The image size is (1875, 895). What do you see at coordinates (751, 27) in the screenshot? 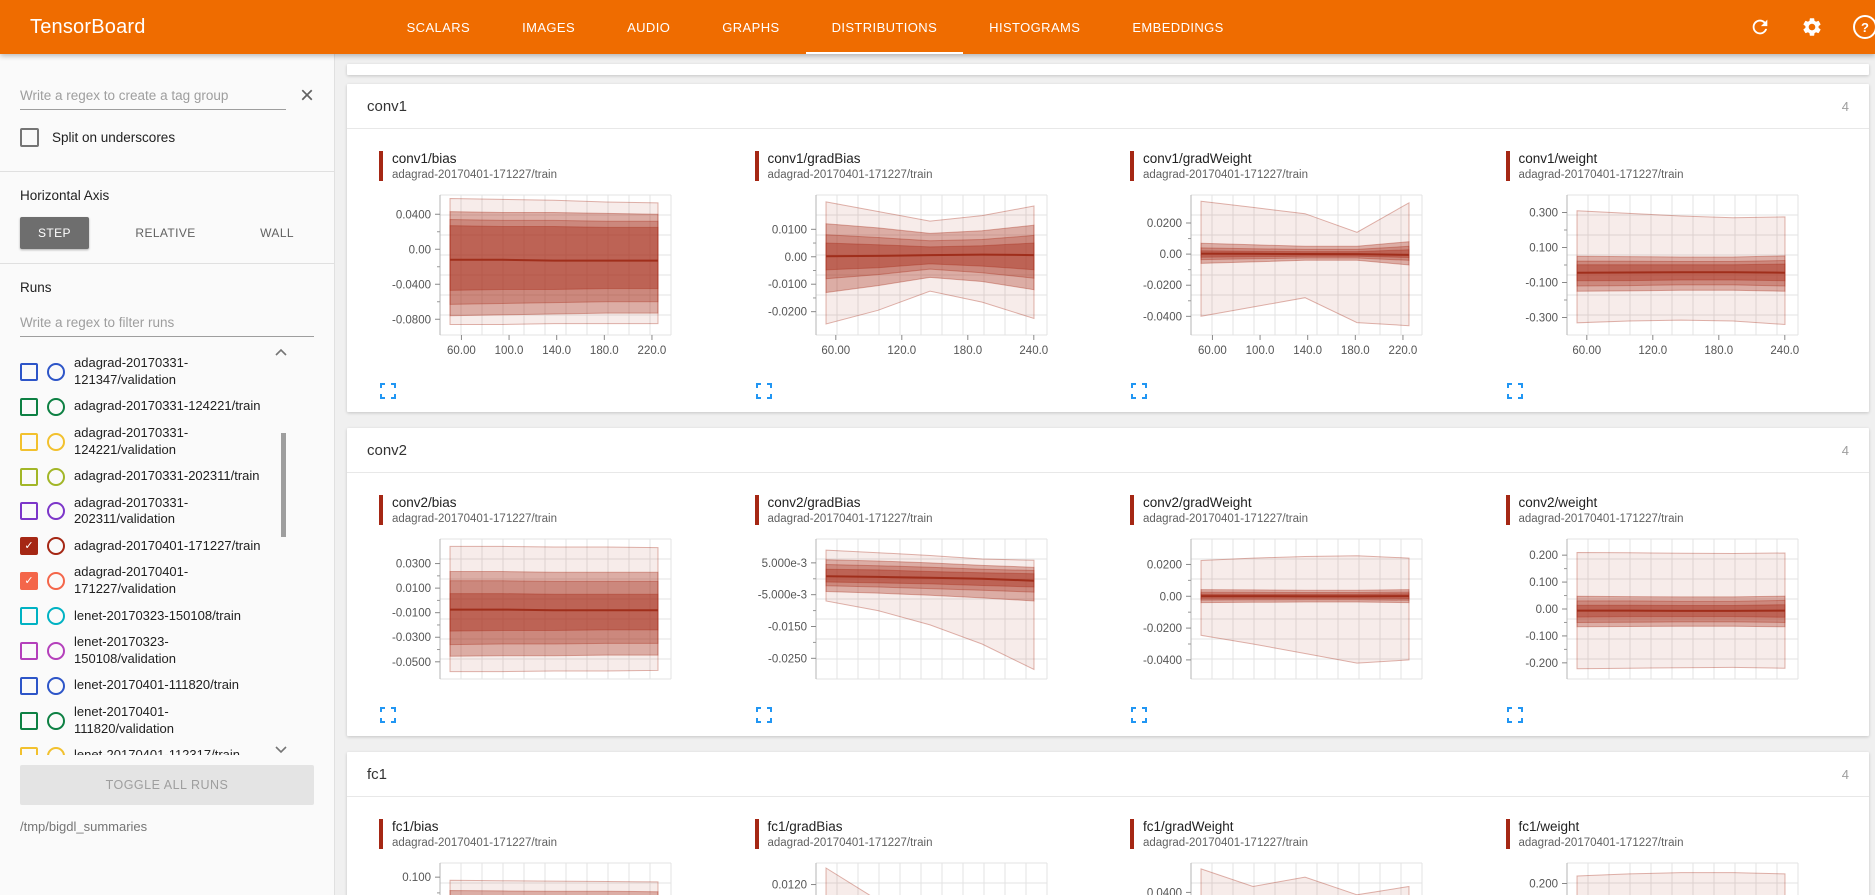
I see `tab-graphs: GRAPHS` at bounding box center [751, 27].